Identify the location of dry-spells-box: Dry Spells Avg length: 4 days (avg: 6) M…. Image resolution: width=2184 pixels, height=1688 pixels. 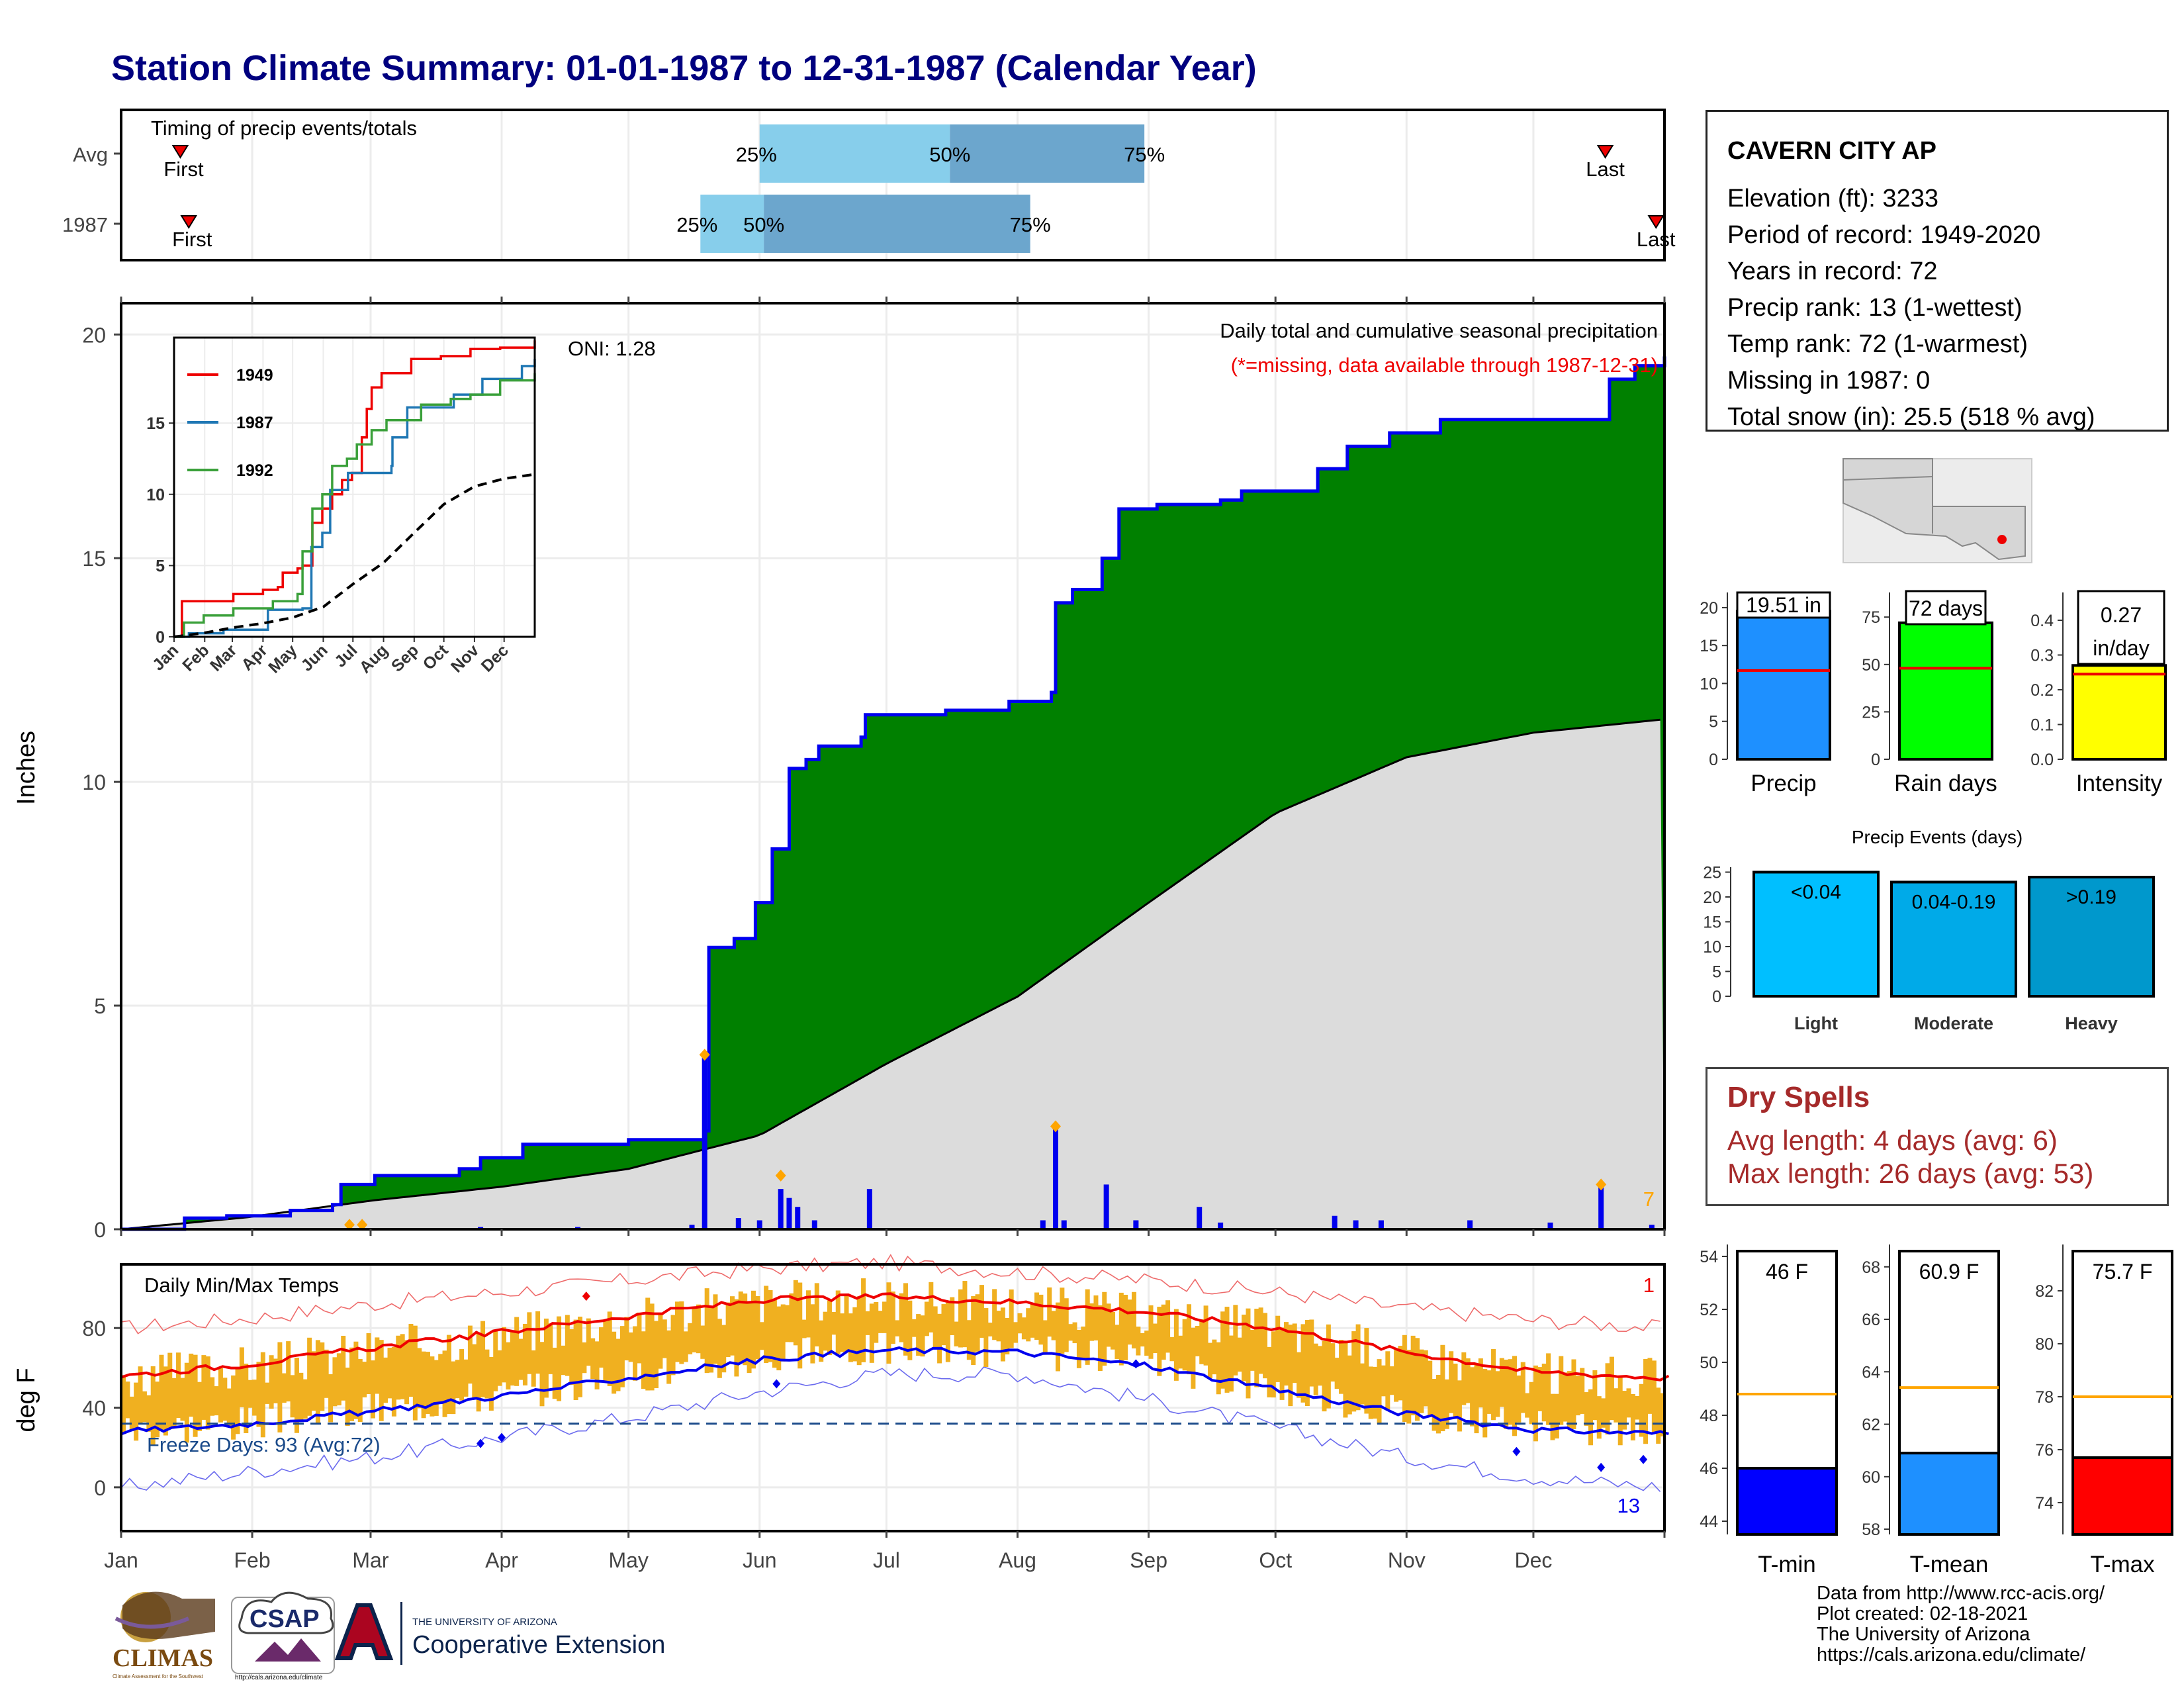
(1937, 1136).